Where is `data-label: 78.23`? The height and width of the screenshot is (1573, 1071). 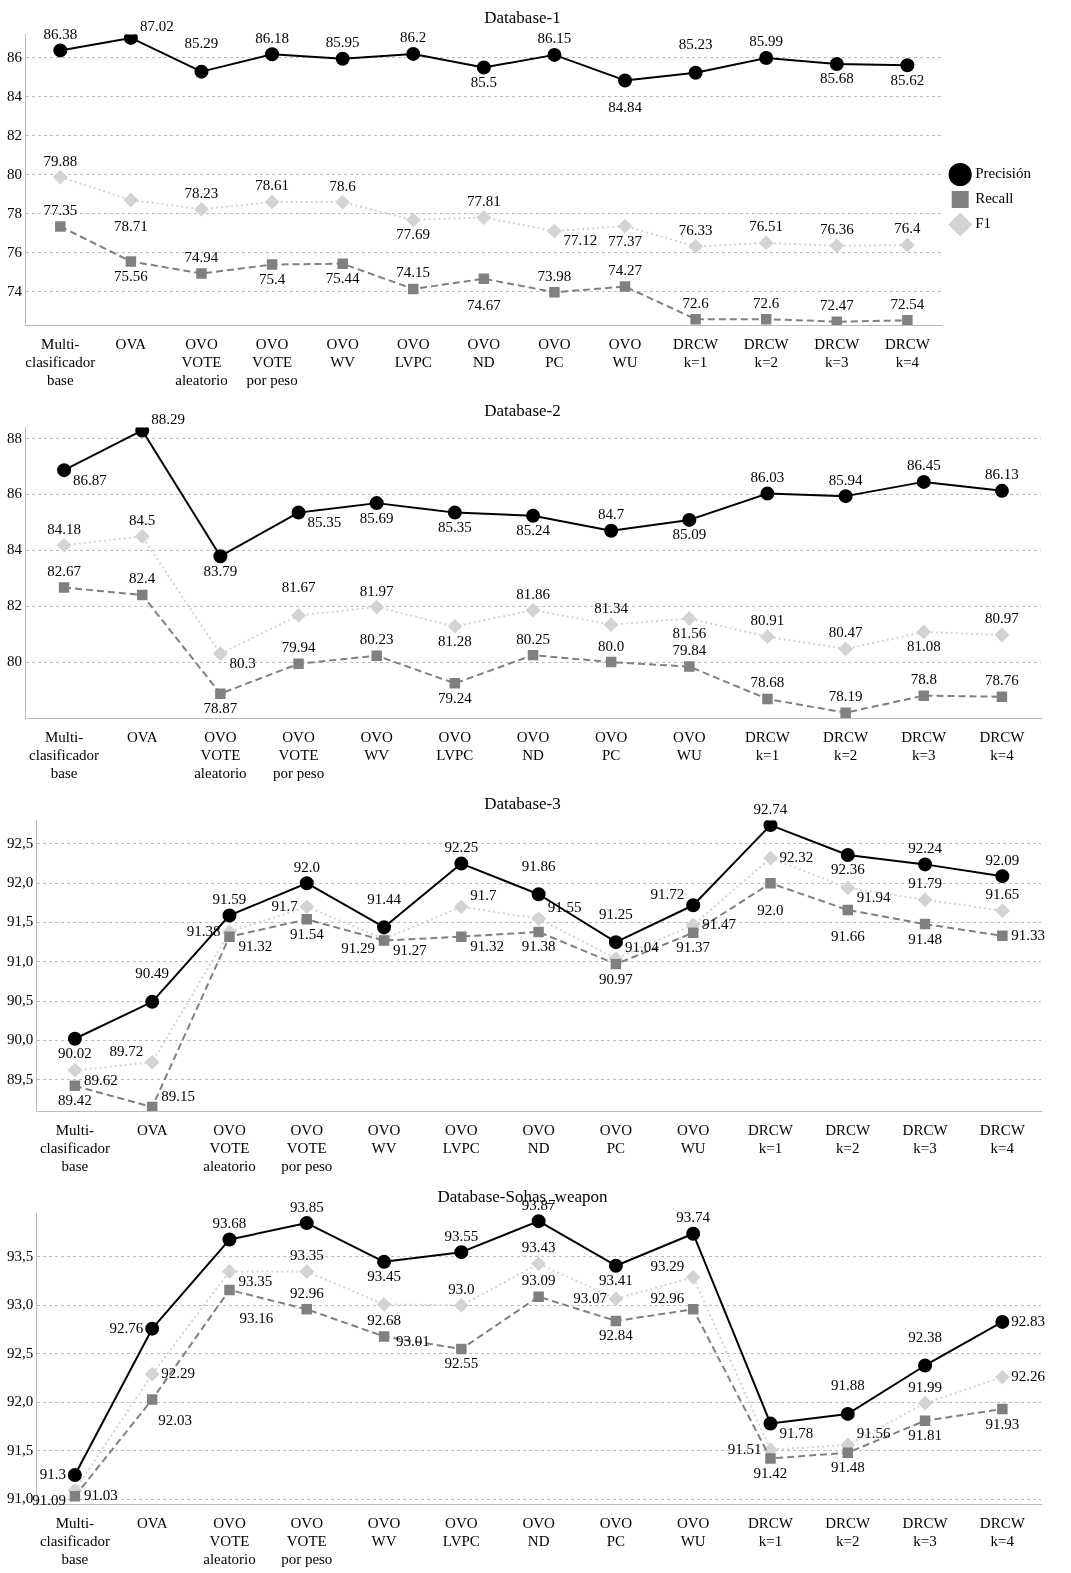
data-label: 78.23 is located at coordinates (201, 192).